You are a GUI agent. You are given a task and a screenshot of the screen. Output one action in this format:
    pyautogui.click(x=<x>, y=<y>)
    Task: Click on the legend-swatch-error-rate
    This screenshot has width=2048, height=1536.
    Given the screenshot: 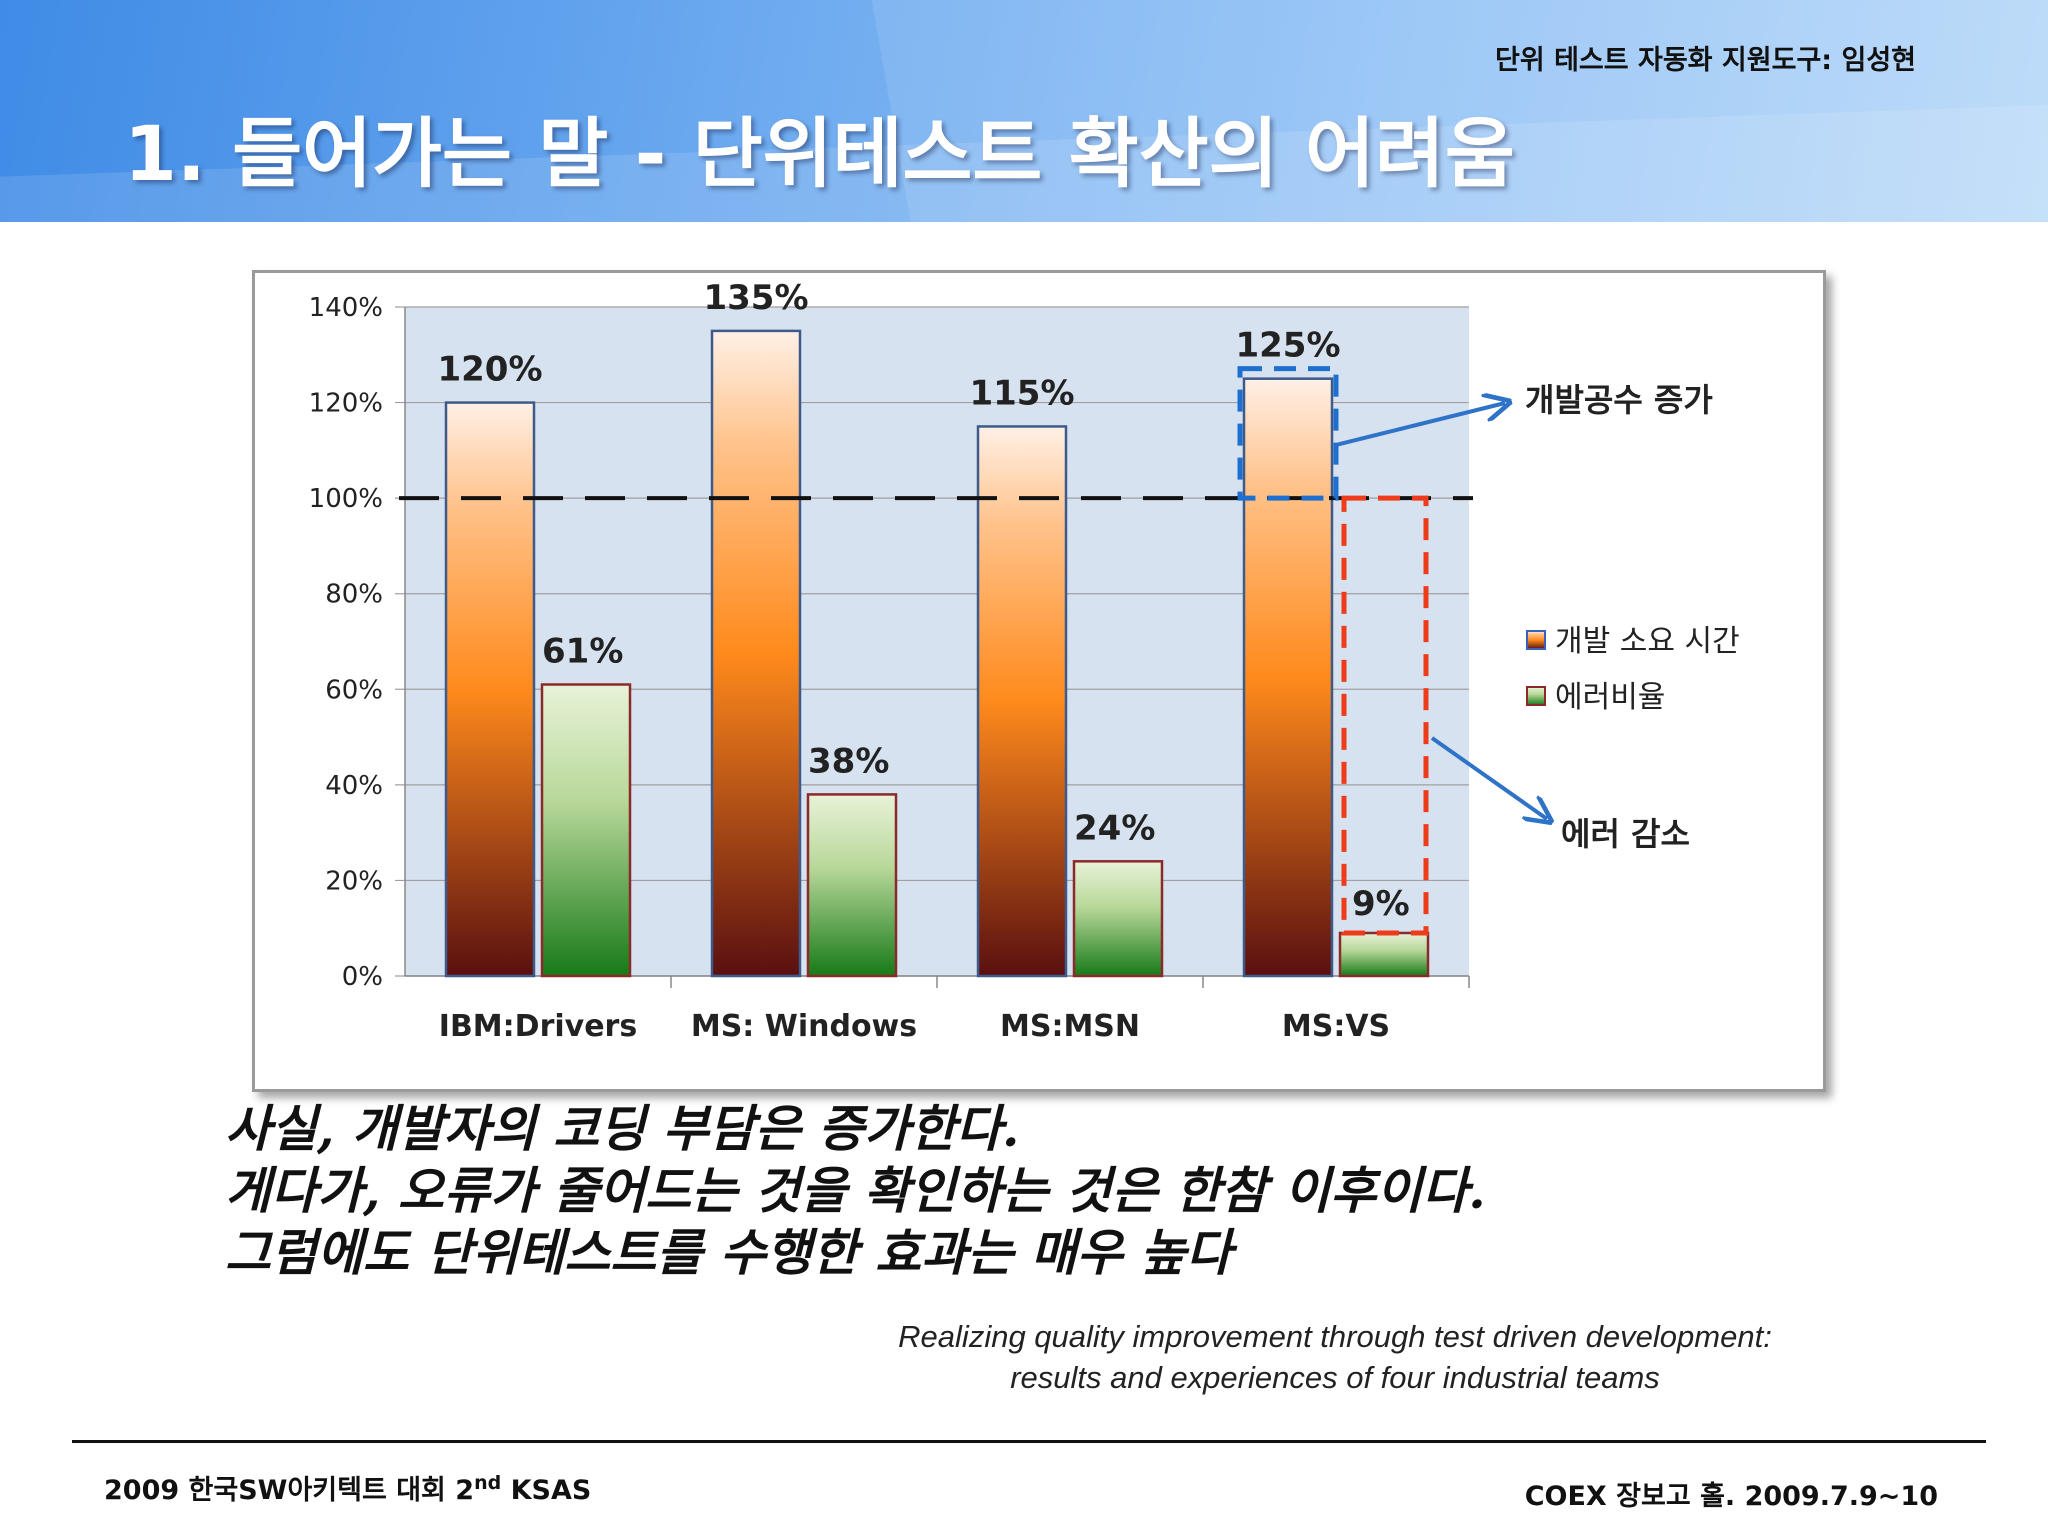 What is the action you would take?
    pyautogui.click(x=1536, y=696)
    